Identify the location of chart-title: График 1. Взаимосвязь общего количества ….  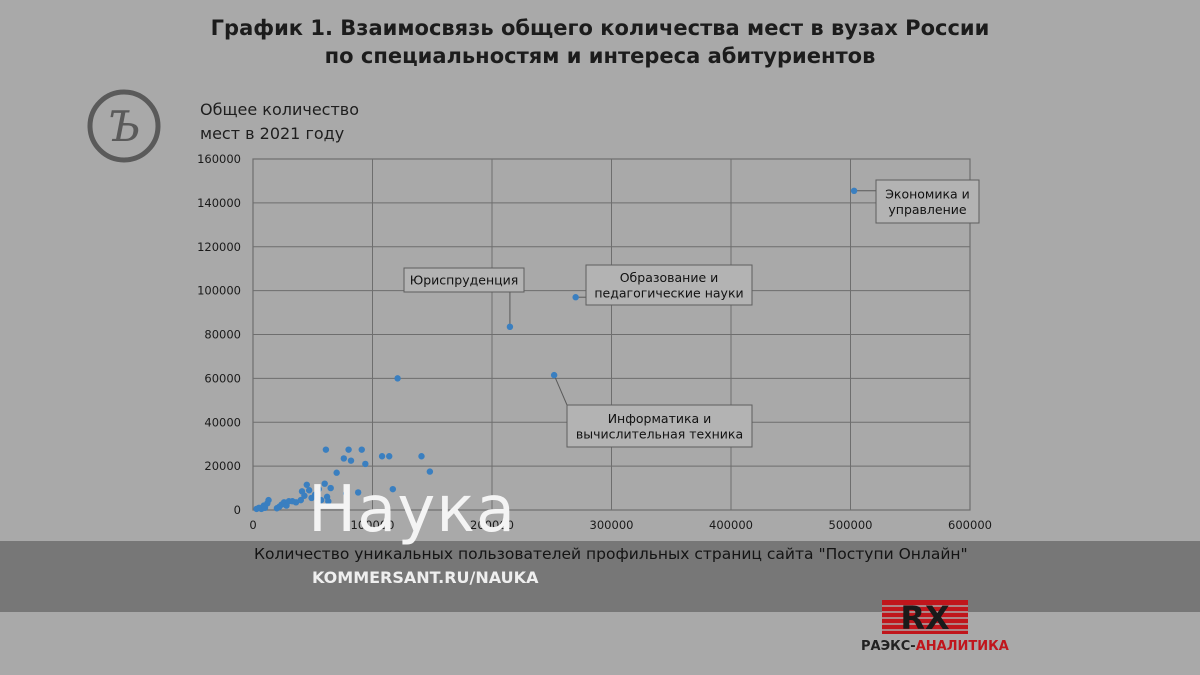
(600, 42).